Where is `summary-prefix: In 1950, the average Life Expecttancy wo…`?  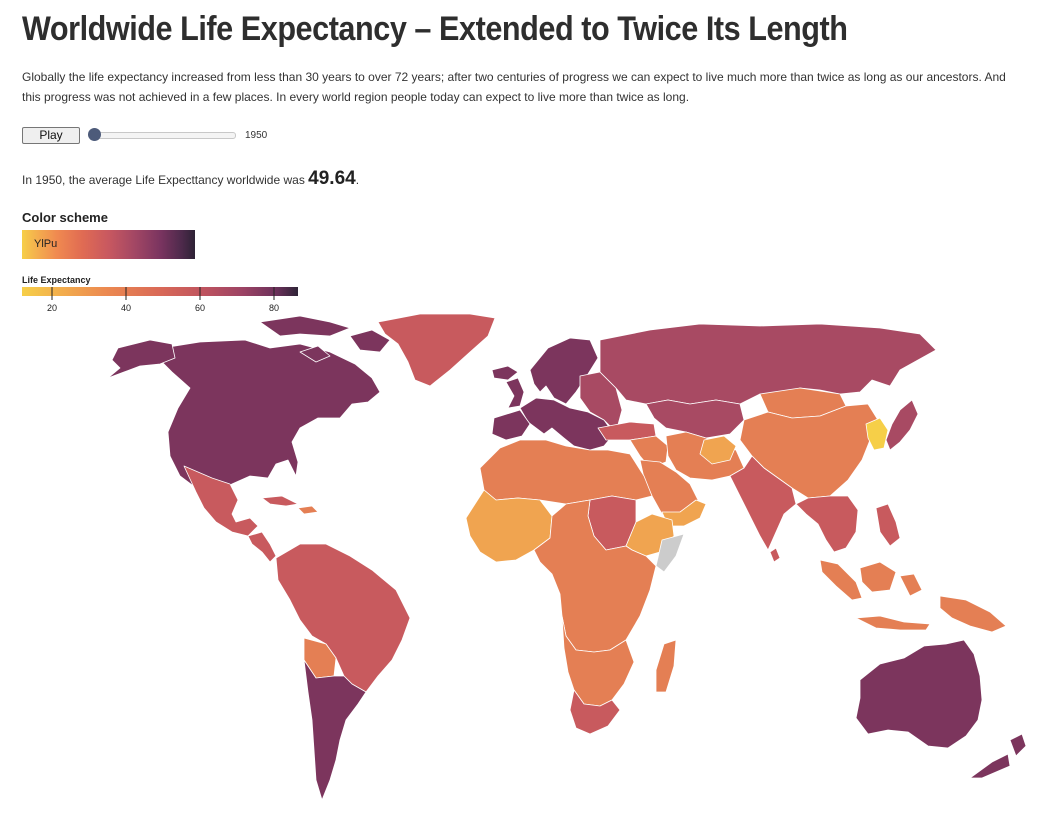 summary-prefix: In 1950, the average Life Expecttancy wo… is located at coordinates (165, 180).